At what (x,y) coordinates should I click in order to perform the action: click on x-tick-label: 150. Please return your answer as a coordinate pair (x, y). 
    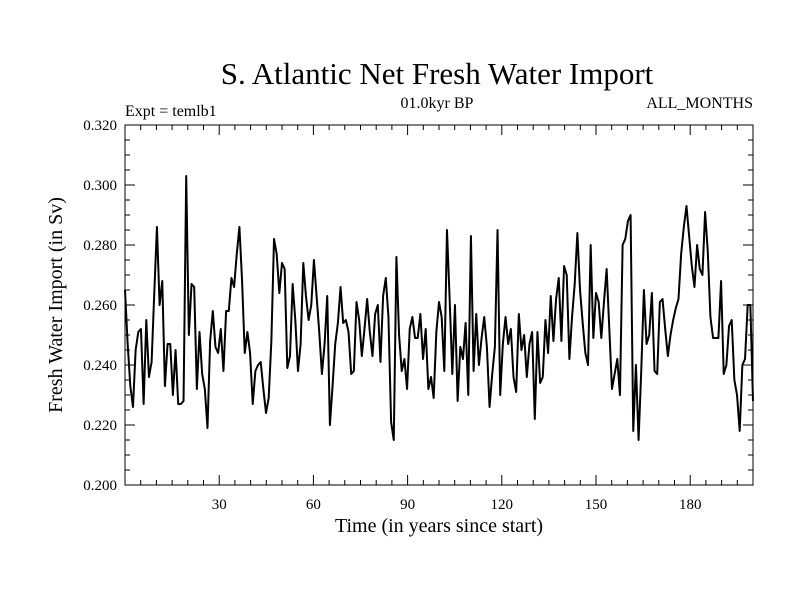
    Looking at the image, I should click on (596, 505).